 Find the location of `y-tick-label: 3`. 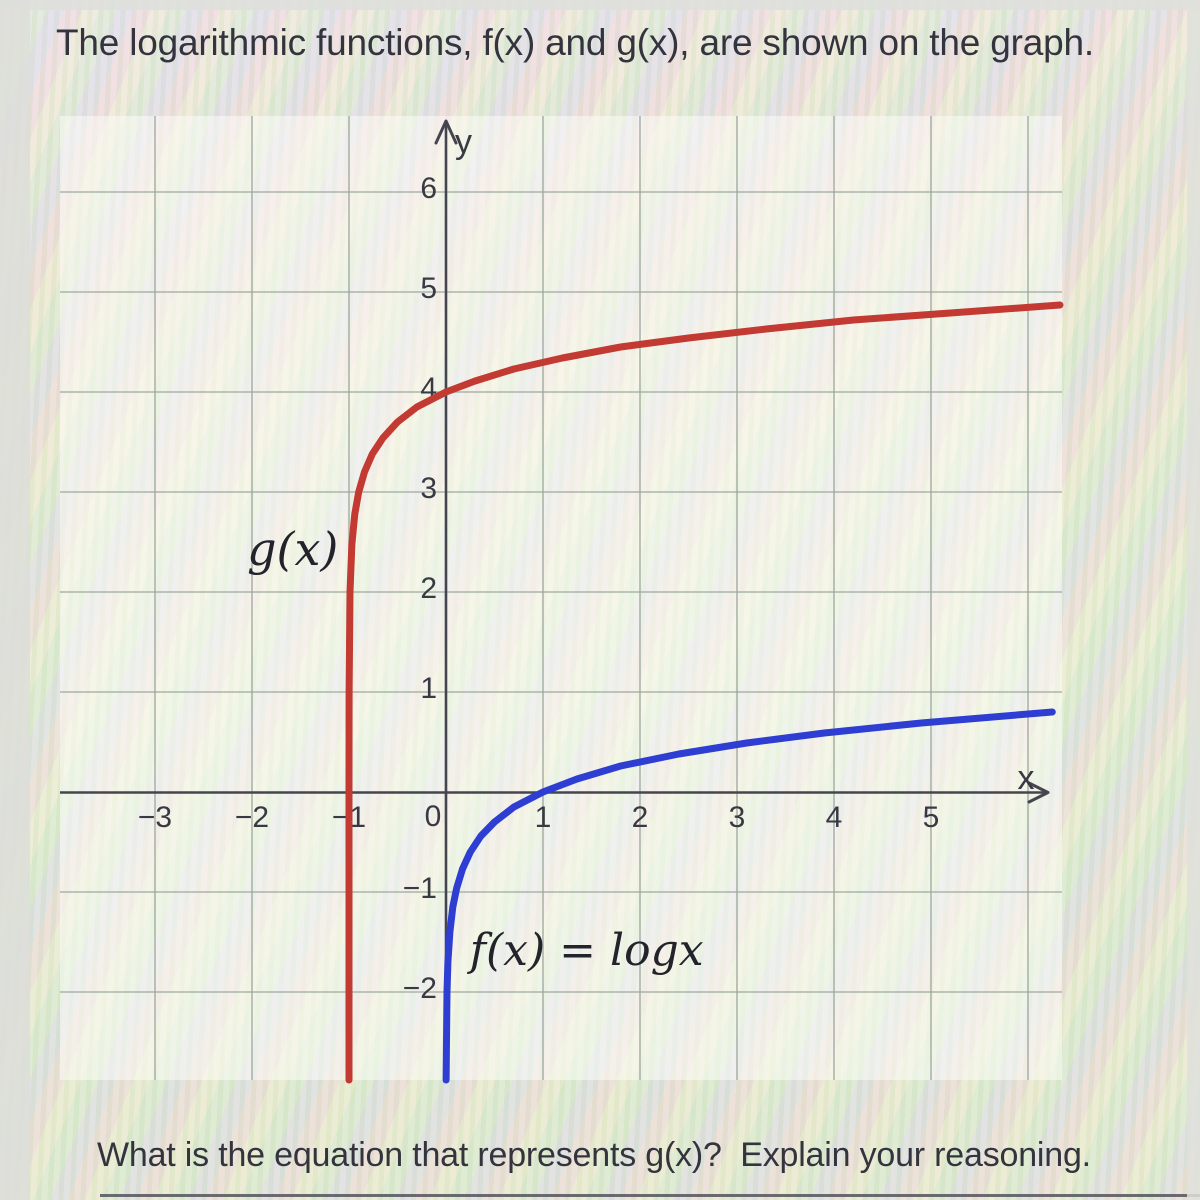

y-tick-label: 3 is located at coordinates (428, 488).